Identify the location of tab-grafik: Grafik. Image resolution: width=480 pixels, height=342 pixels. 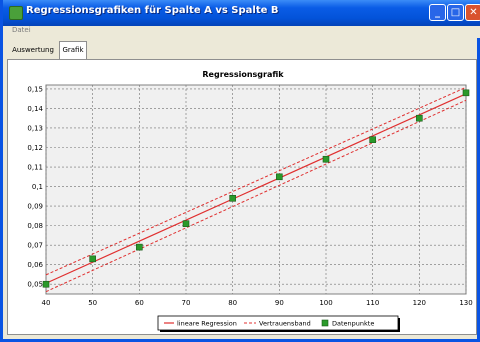
(73, 50).